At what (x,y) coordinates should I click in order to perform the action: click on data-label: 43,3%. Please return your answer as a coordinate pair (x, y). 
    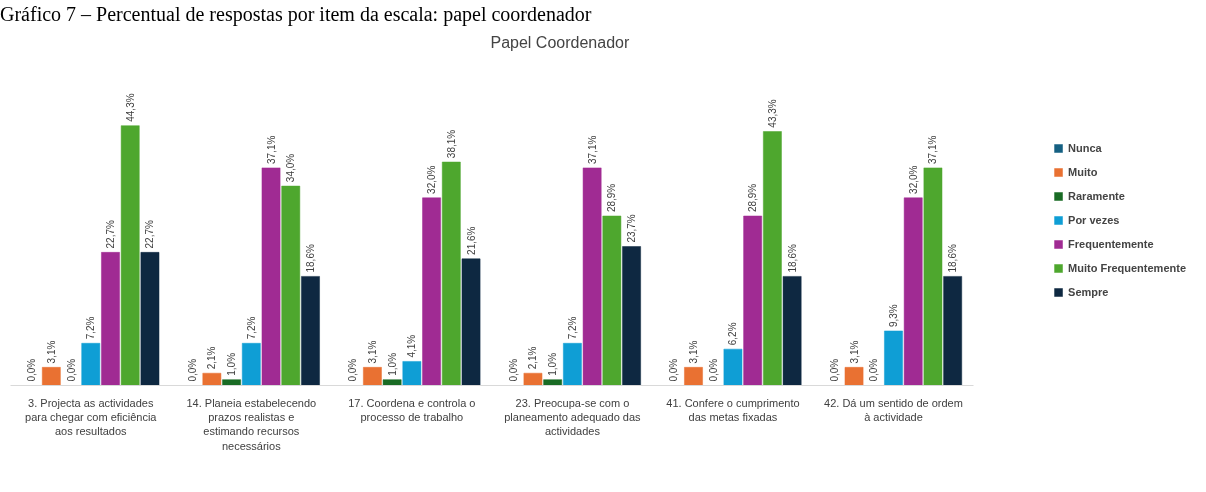
    Looking at the image, I should click on (772, 113).